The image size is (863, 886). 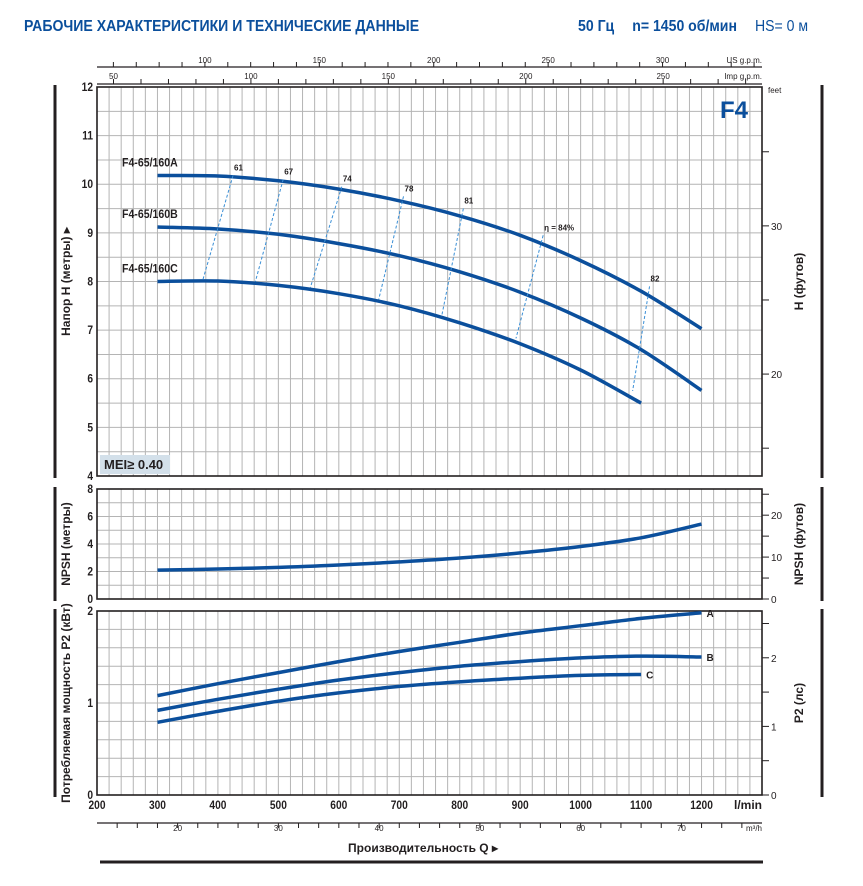 What do you see at coordinates (379, 828) in the screenshot?
I see `m3h-tick-label: 40` at bounding box center [379, 828].